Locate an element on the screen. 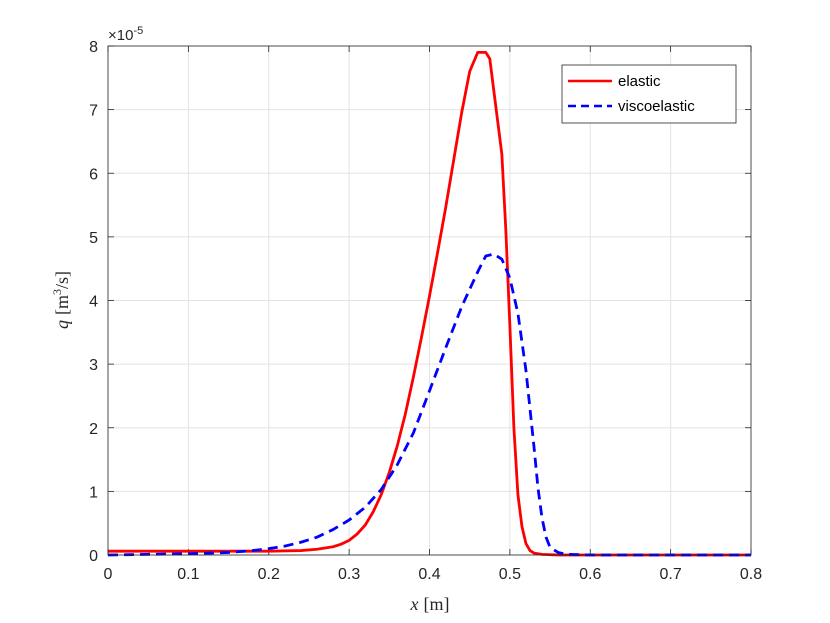 This screenshot has height=623, width=830. y-tick-label: 7 is located at coordinates (93, 111).